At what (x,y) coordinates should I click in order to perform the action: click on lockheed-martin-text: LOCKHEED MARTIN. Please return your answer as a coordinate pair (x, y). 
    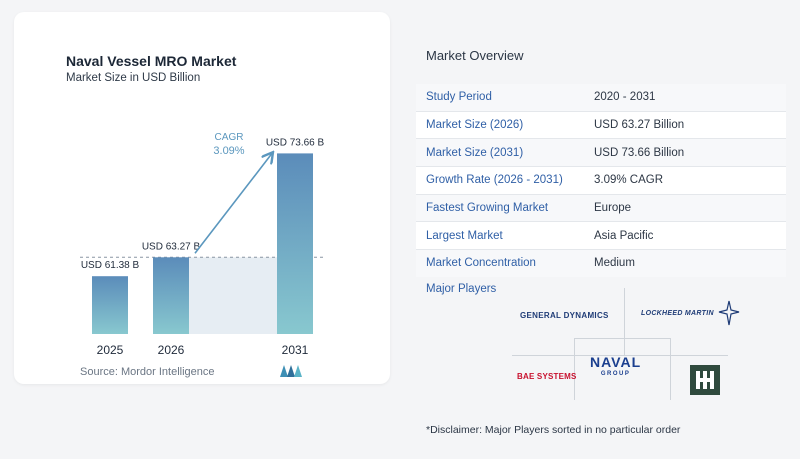
    Looking at the image, I should click on (677, 313).